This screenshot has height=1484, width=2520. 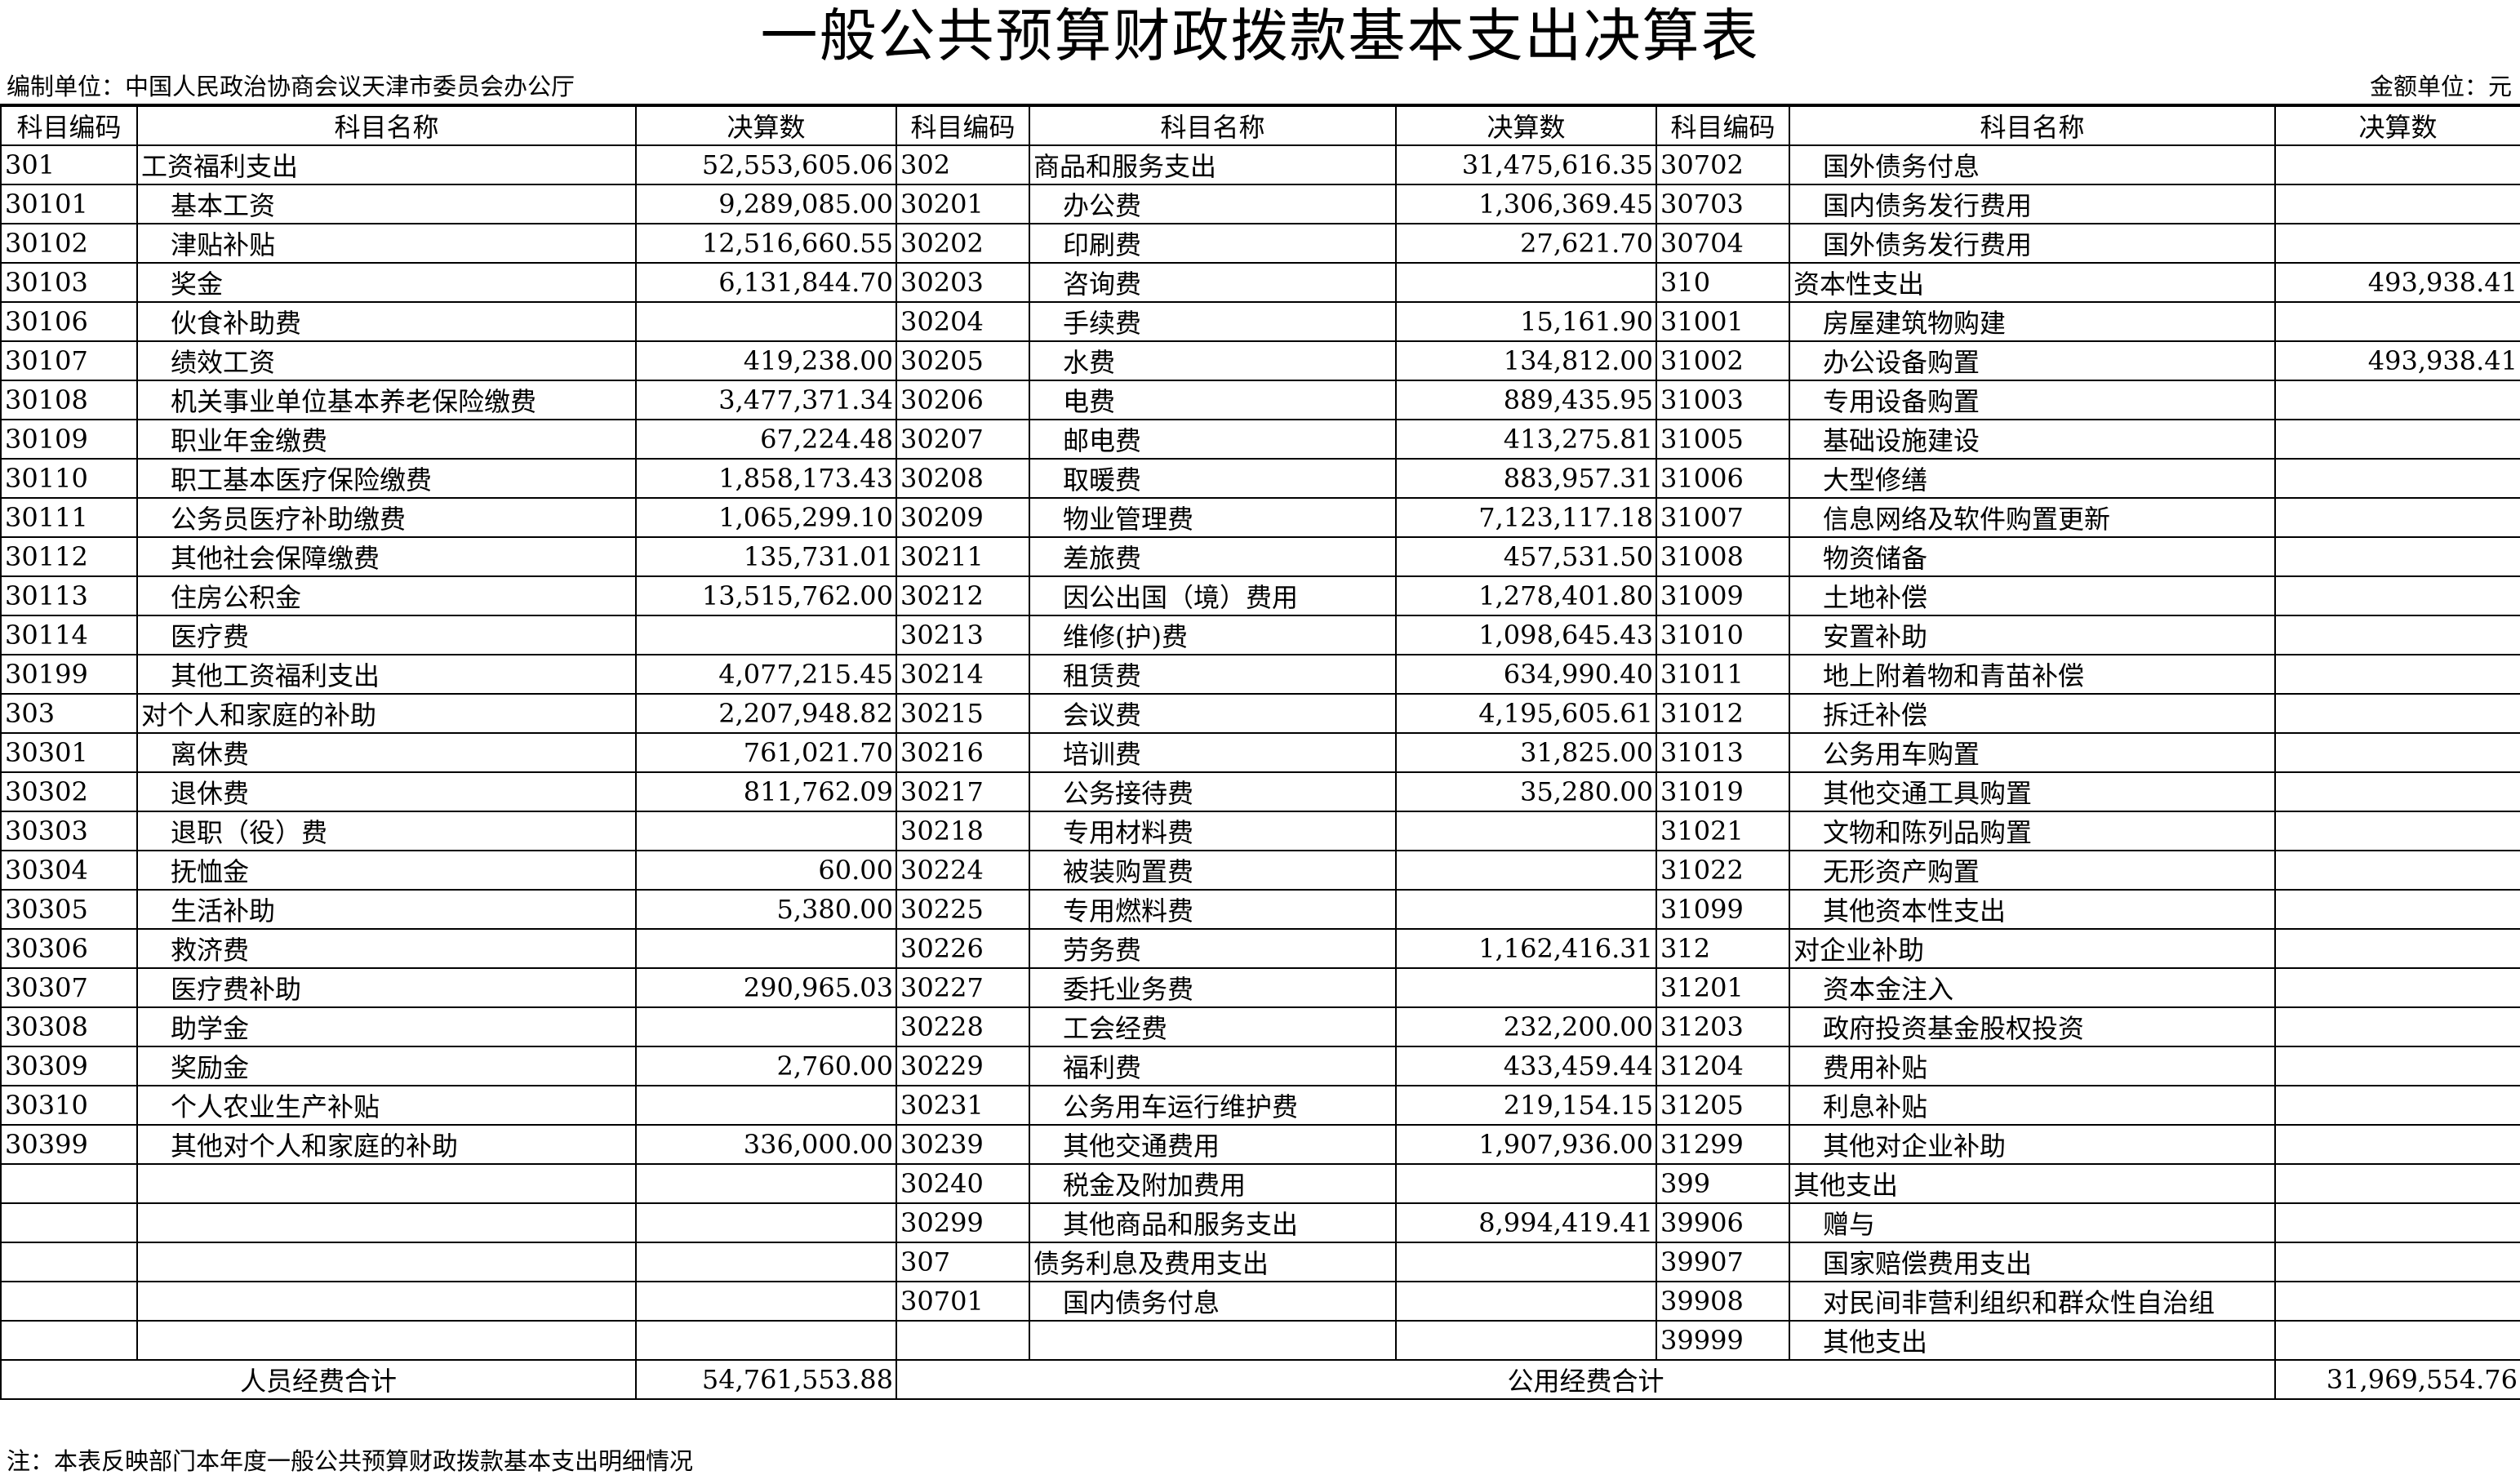 I want to click on item-name: 职工基本医疗保险缴费, so click(x=387, y=479).